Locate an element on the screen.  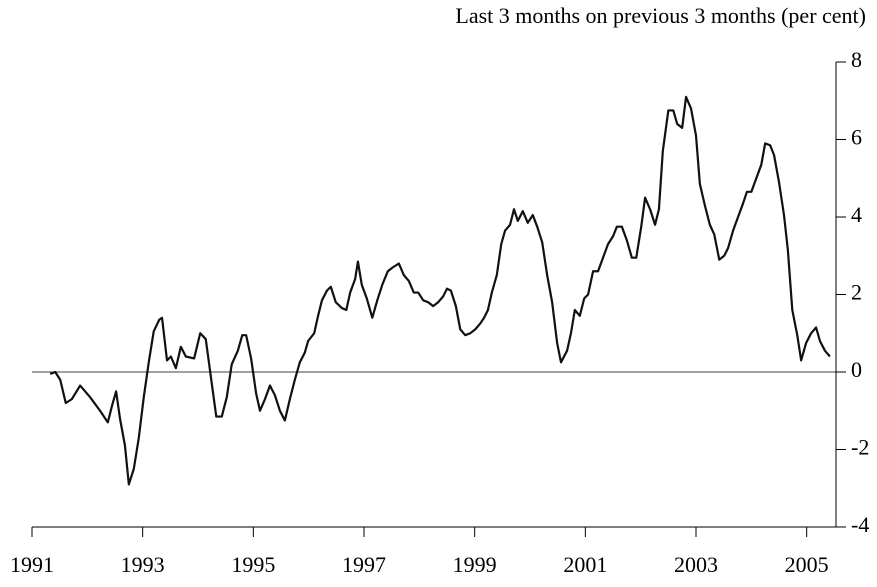
x-tick-label: 1995 is located at coordinates (253, 564).